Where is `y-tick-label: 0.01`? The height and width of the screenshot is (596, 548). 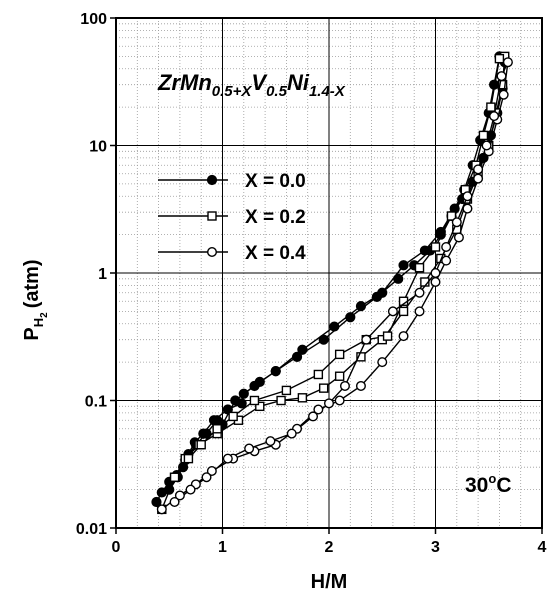
y-tick-label: 0.01 is located at coordinates (91, 529).